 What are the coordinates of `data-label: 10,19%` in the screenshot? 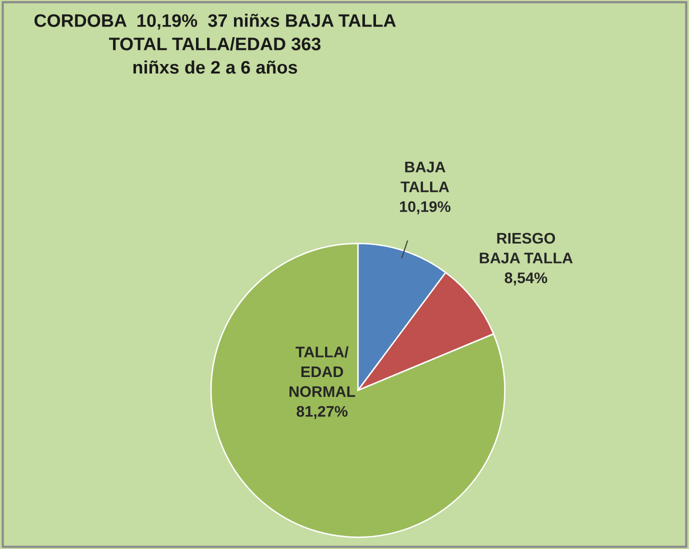 It's located at (425, 207).